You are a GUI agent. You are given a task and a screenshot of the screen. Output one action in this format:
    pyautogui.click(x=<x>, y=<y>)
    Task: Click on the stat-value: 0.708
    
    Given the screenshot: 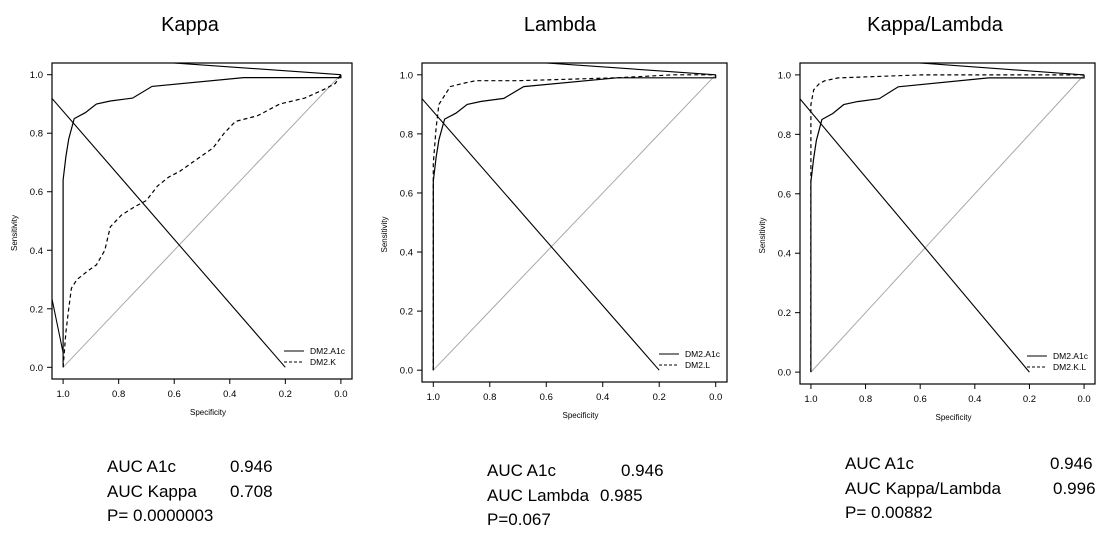 What is the action you would take?
    pyautogui.click(x=251, y=491)
    